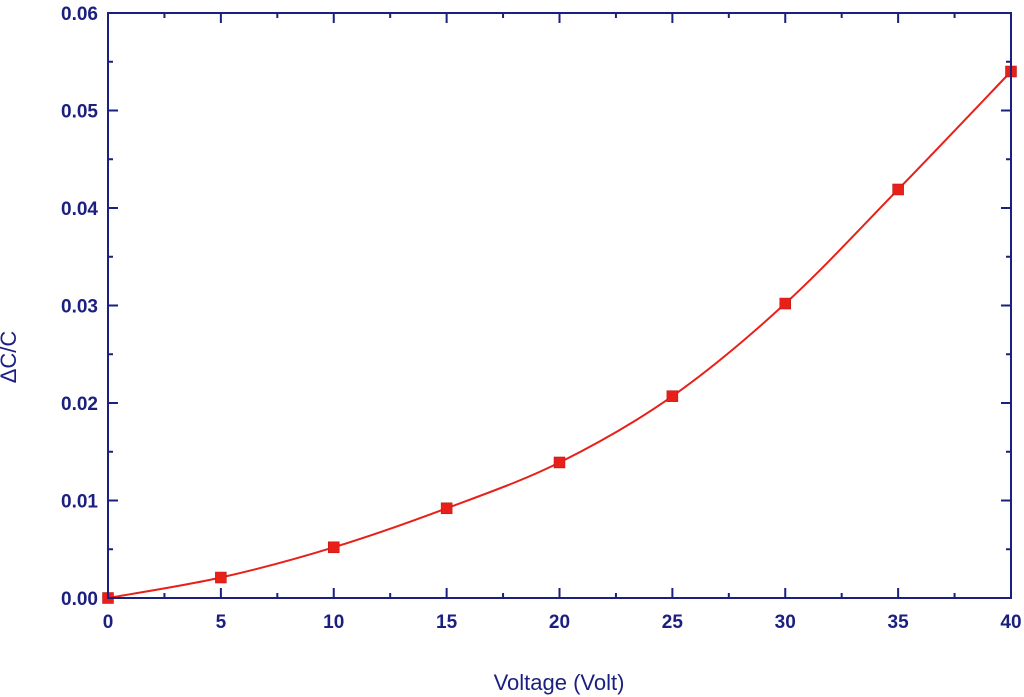  I want to click on x-tick-label: 15, so click(447, 622).